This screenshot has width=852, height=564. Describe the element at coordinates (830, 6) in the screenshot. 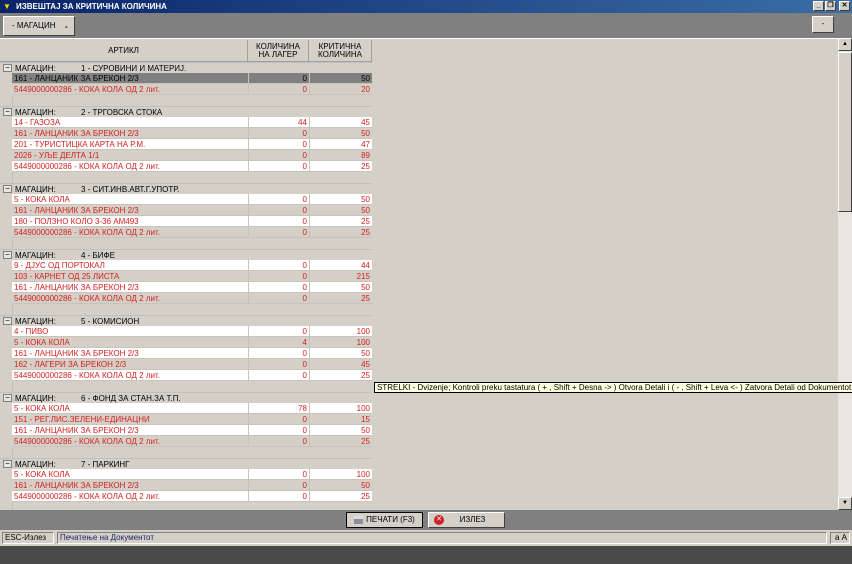

I see `restore-button: ❐` at that location.